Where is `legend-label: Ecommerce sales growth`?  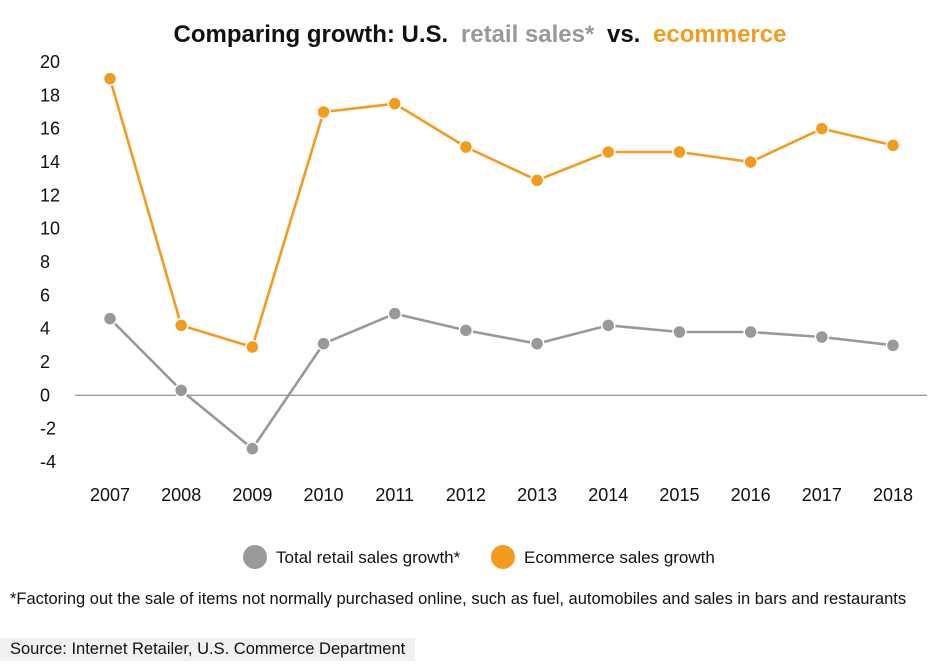 legend-label: Ecommerce sales growth is located at coordinates (619, 557).